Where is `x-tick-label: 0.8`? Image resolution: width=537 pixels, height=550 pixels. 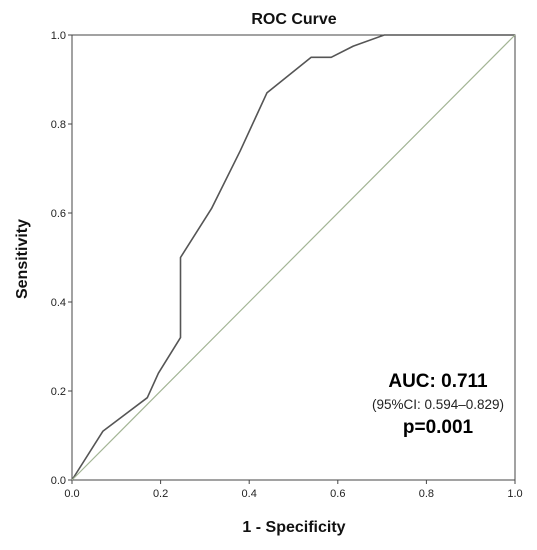 x-tick-label: 0.8 is located at coordinates (426, 494).